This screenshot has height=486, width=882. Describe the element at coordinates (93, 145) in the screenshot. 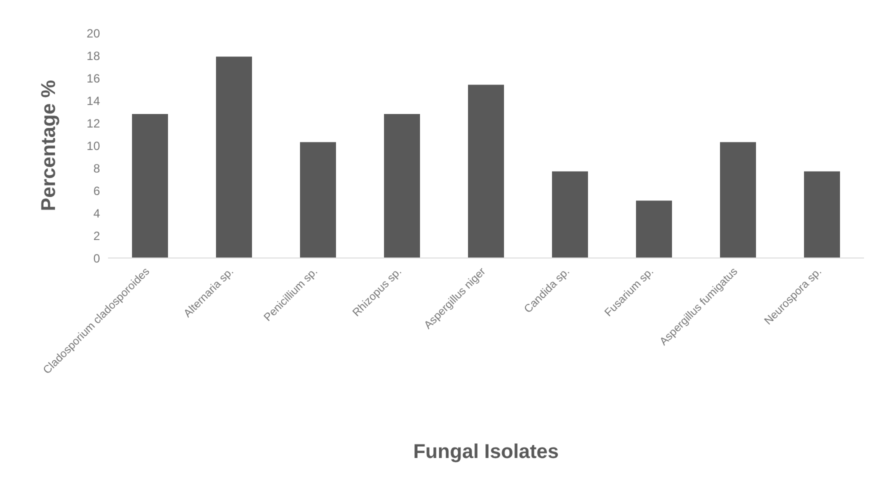

I see `y-tick-label: 10` at that location.